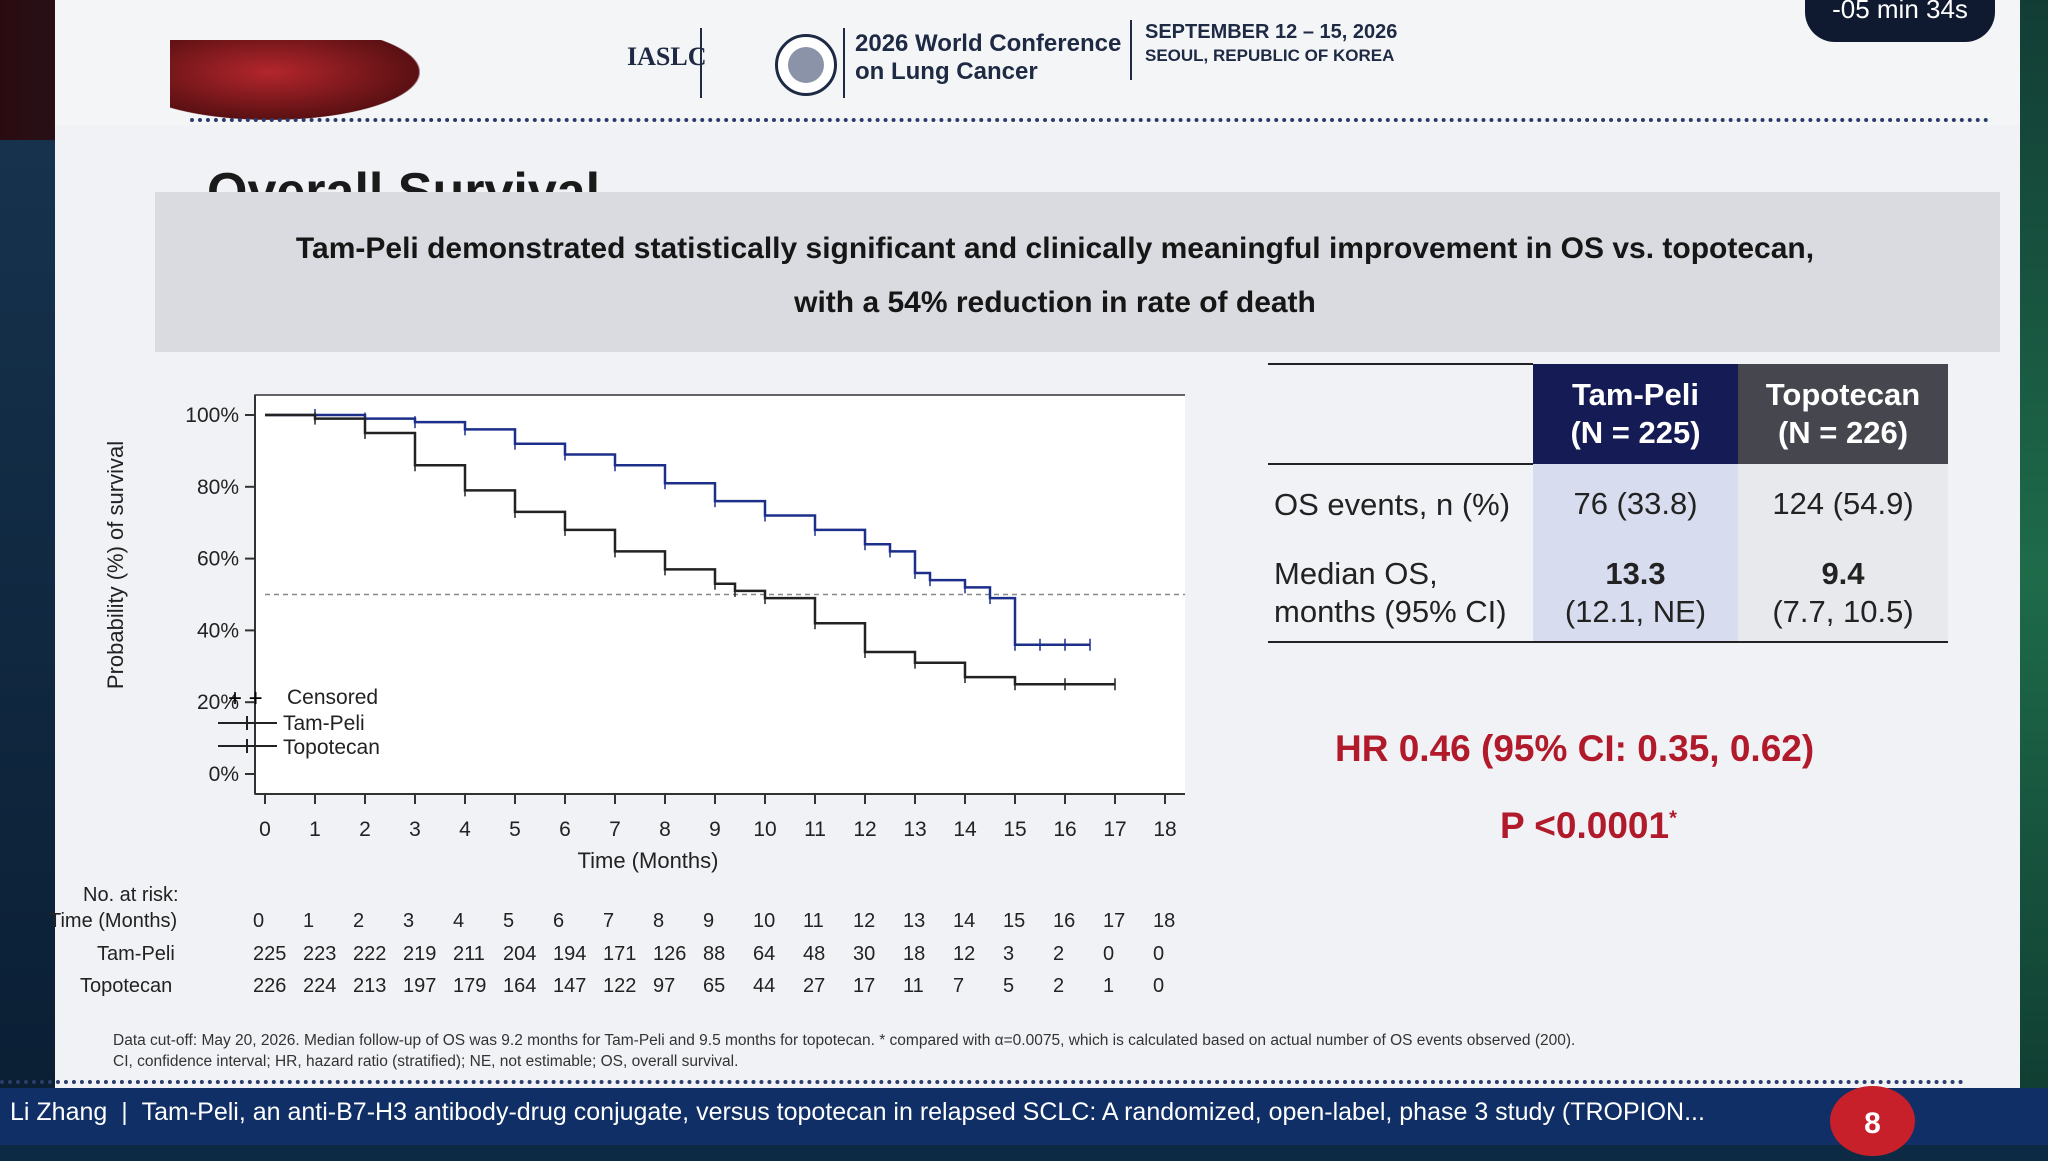 The height and width of the screenshot is (1161, 2048). I want to click on x-tick-label: 7, so click(615, 829).